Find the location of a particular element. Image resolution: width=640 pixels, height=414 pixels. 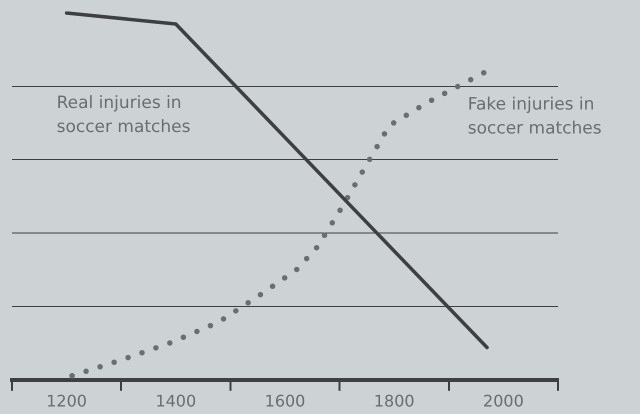

series-label: Fake injuries in soccer matches is located at coordinates (535, 116).